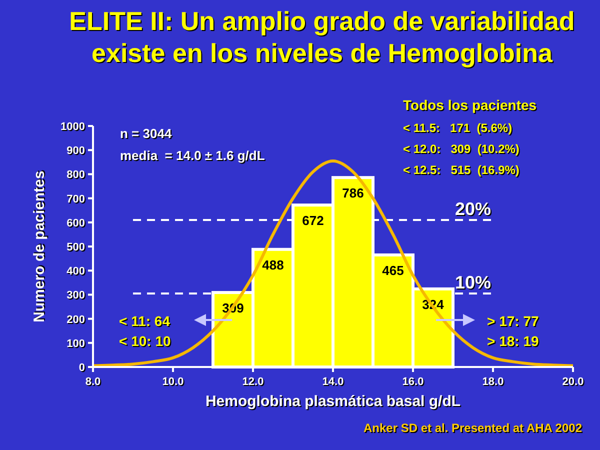  I want to click on data-label: 672, so click(313, 220).